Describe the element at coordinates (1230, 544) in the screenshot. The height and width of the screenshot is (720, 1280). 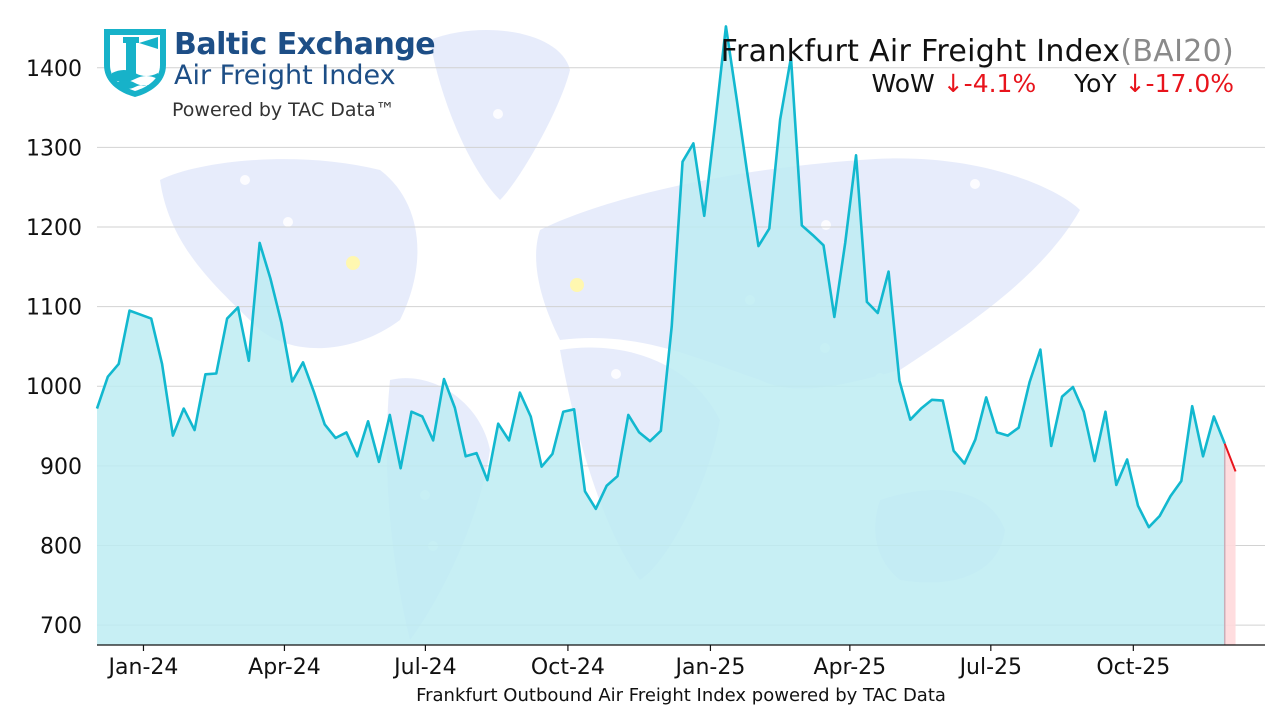
I see `latest-change-fill` at that location.